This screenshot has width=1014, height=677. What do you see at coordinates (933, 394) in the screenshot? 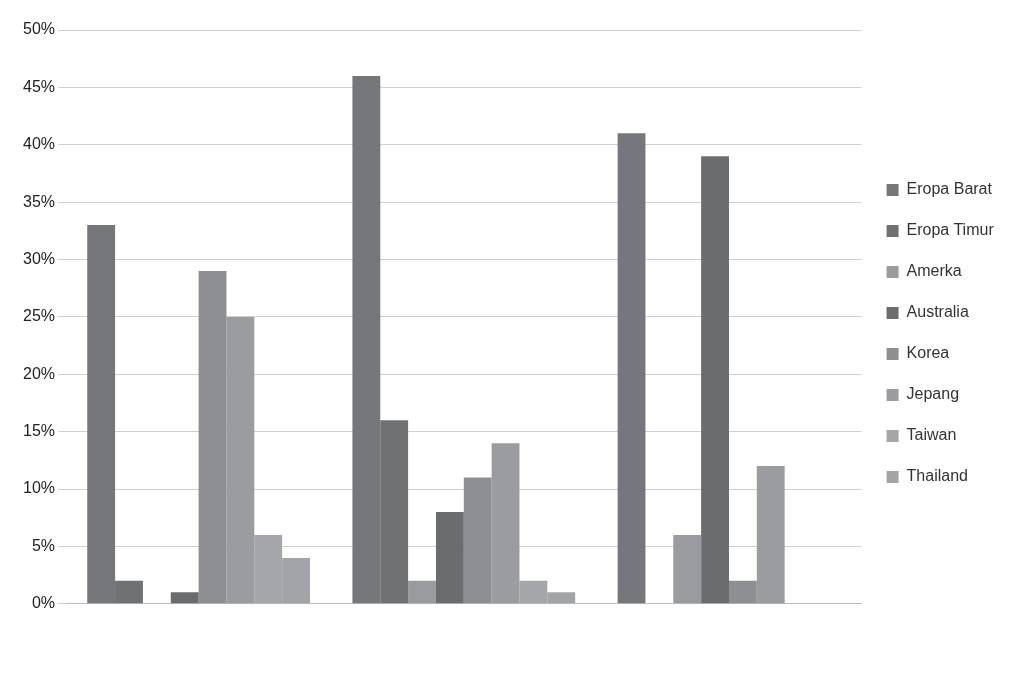
I see `legend-label: Jepang` at bounding box center [933, 394].